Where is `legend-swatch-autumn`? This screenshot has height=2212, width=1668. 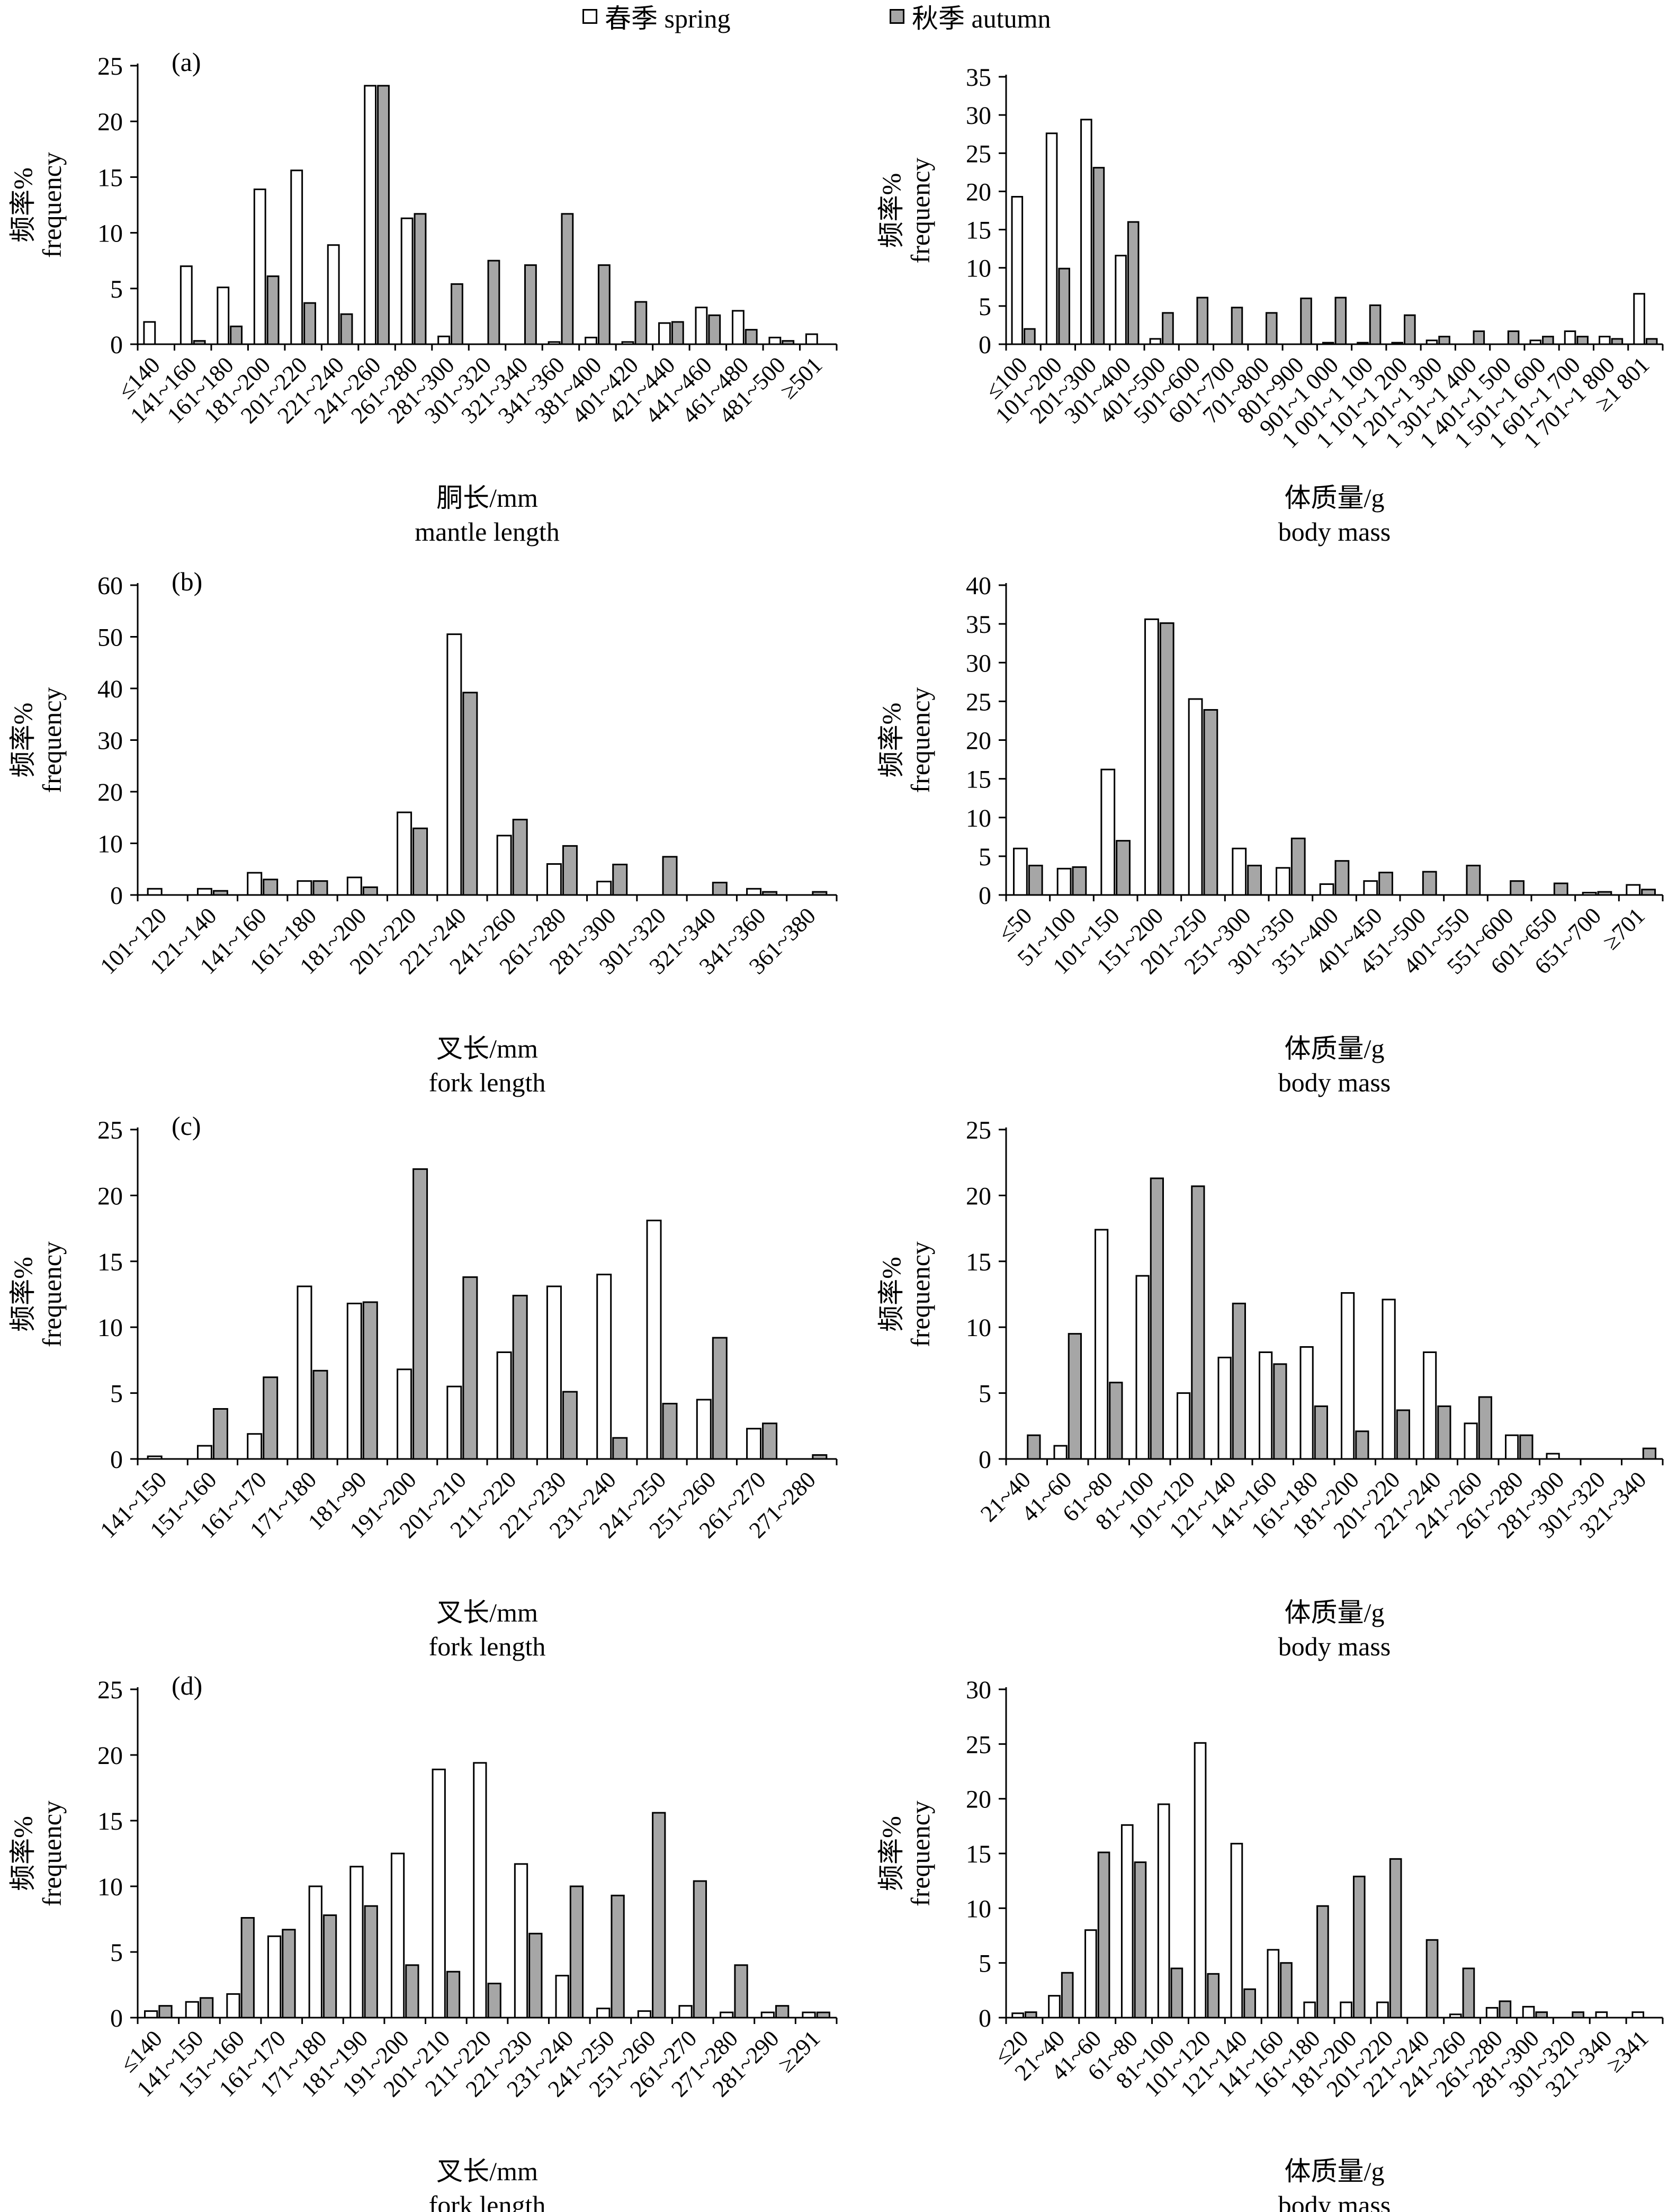
legend-swatch-autumn is located at coordinates (897, 16).